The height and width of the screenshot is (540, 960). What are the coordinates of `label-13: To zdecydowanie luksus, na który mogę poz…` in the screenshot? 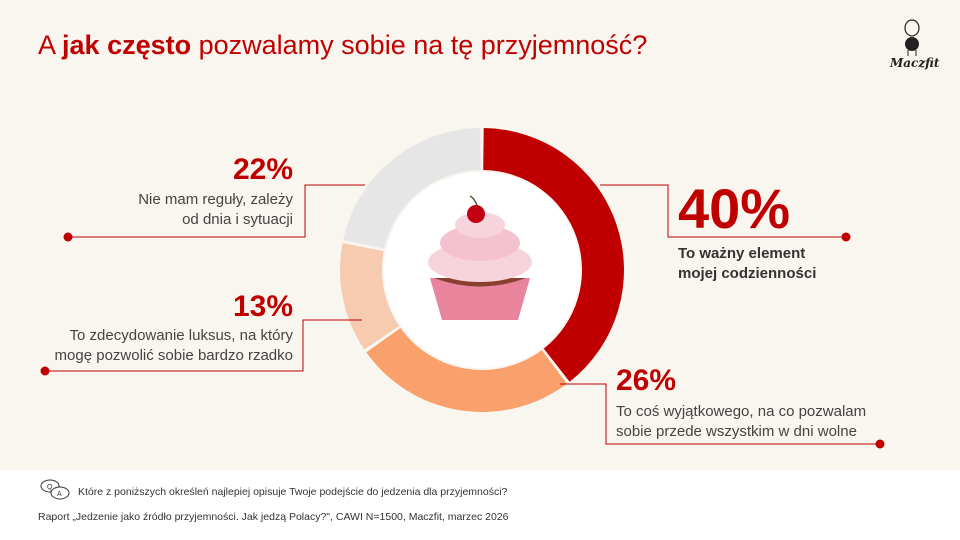 It's located at (173, 345).